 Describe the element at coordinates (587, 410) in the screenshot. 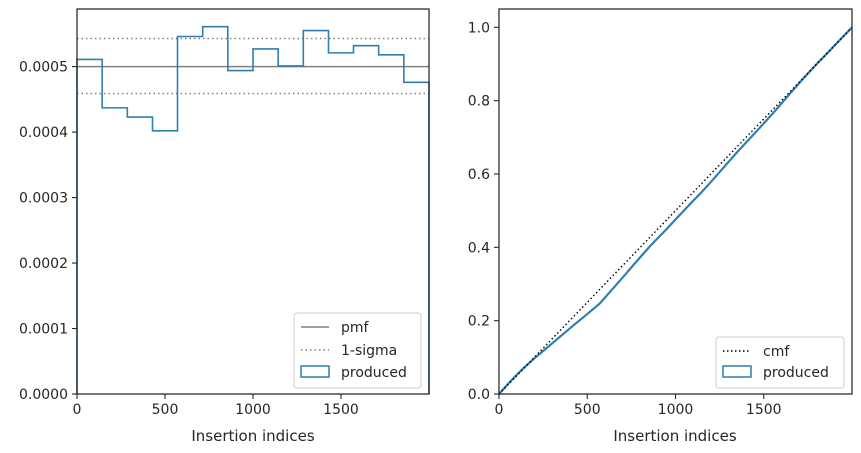

I see `cumulative-xtick-label: 500` at that location.